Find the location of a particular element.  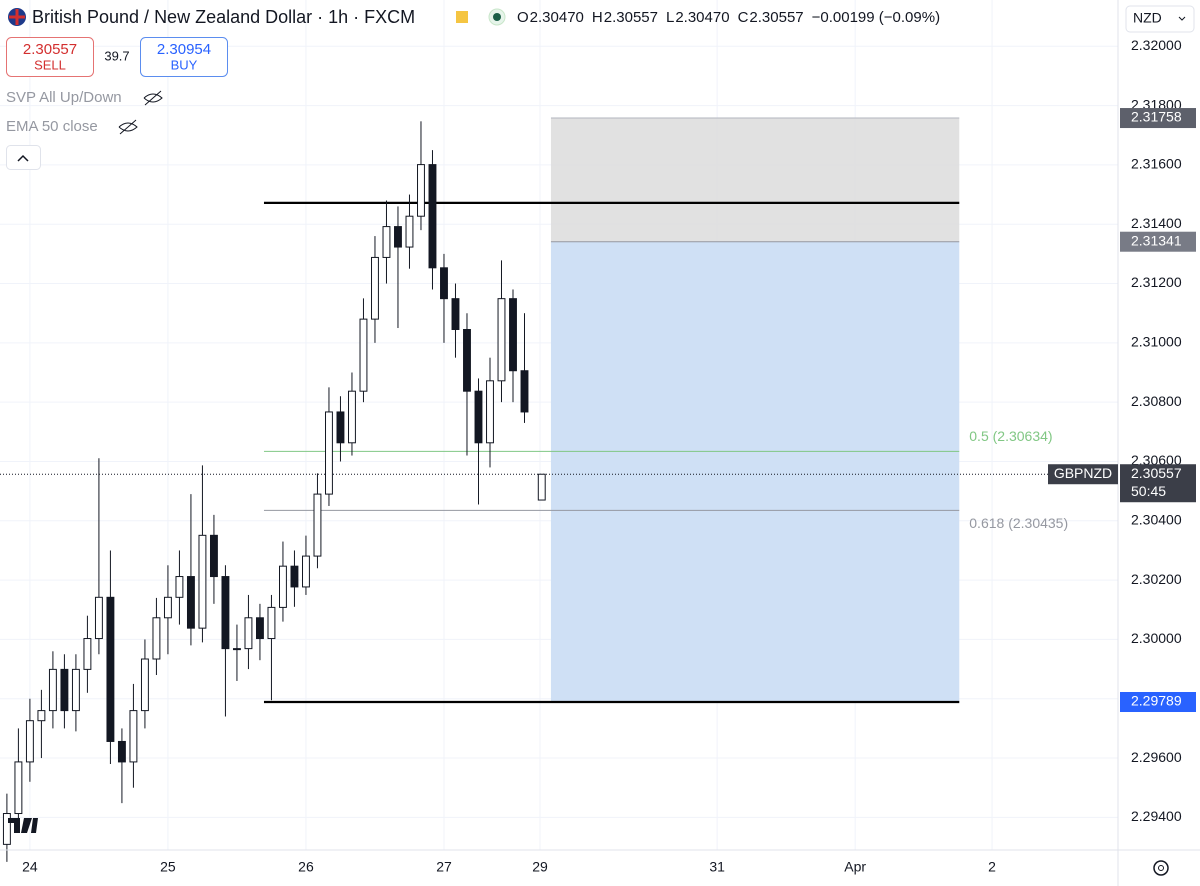

indicator-label: SVP All Up/Down is located at coordinates (64, 97).